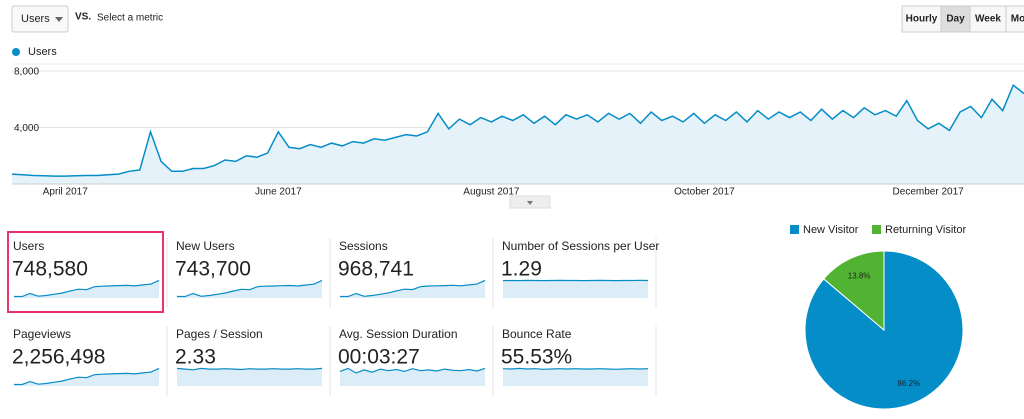 This screenshot has height=419, width=1024. What do you see at coordinates (58, 357) in the screenshot?
I see `metric-value: 2,256,498` at bounding box center [58, 357].